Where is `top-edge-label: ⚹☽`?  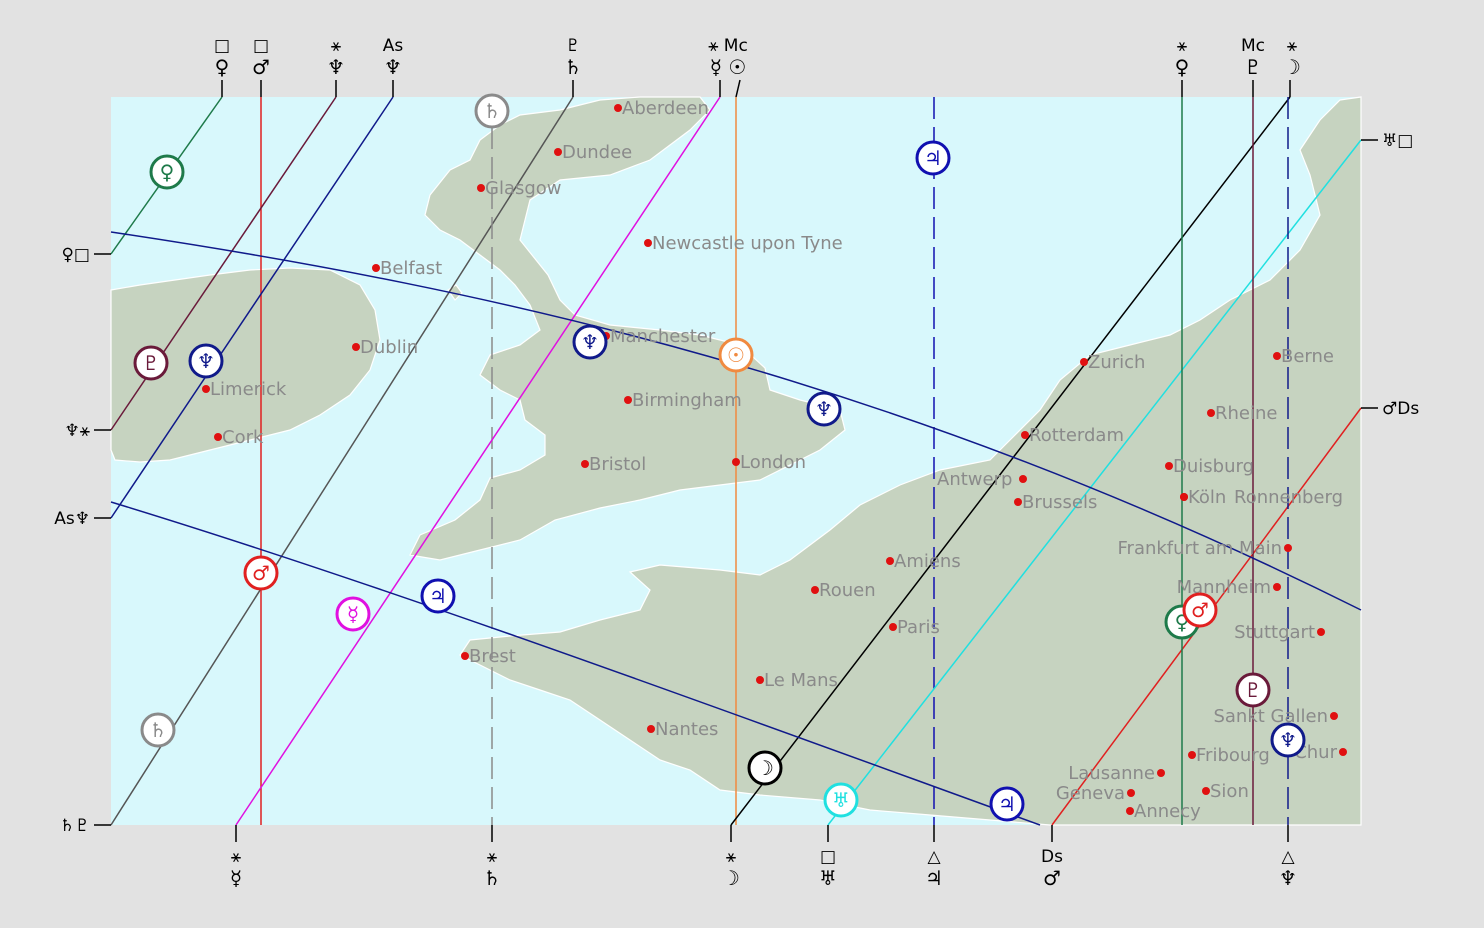 top-edge-label: ⚹☽ is located at coordinates (1292, 57).